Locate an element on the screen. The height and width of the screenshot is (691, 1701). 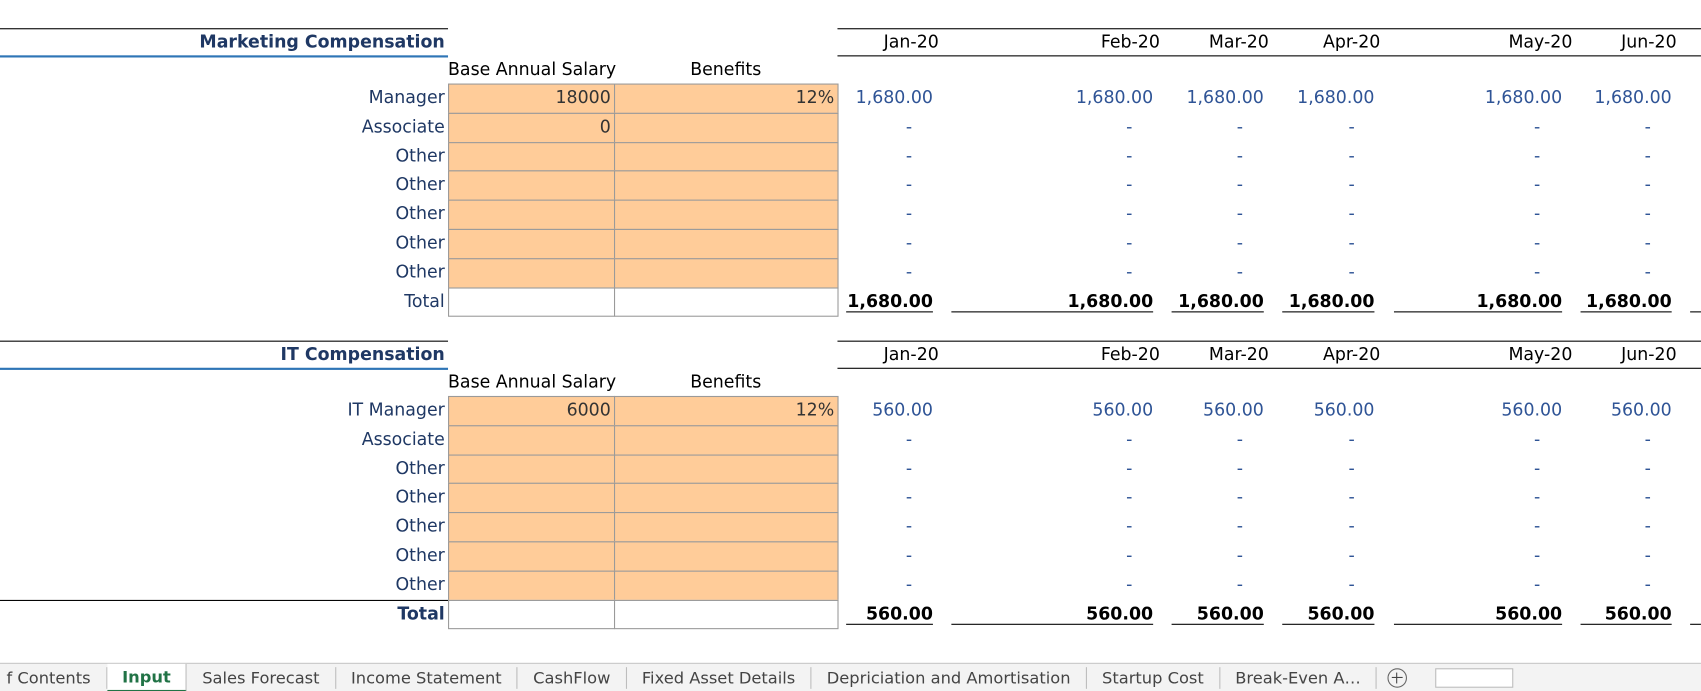
title-underline is located at coordinates (224, 368).